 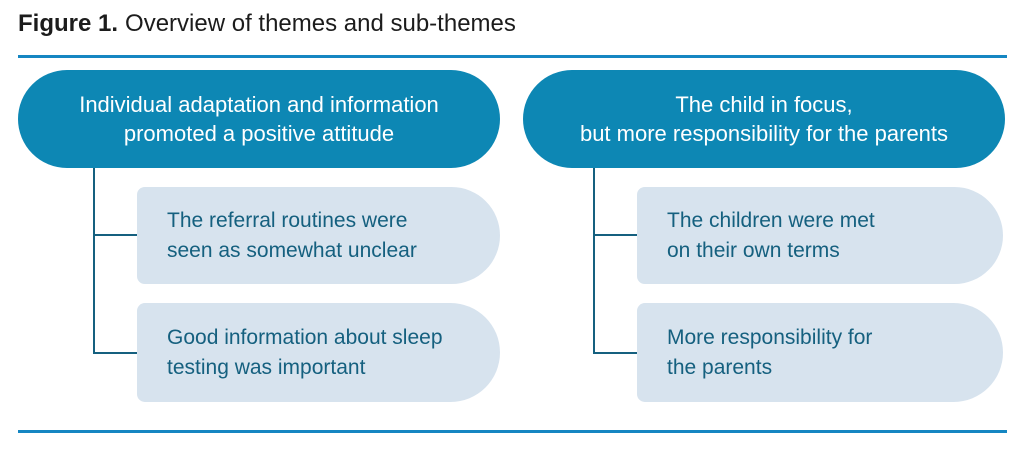 I want to click on subtheme-box-more-responsibility: More responsibility for the parents, so click(x=820, y=352).